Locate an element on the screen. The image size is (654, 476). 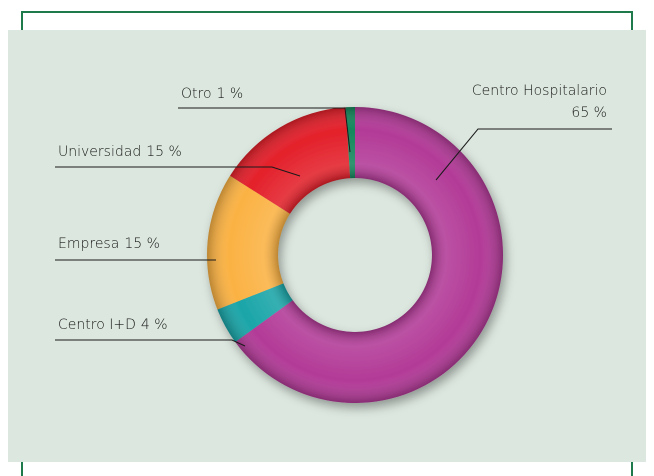
slice-label: Otro 1 % is located at coordinates (212, 94).